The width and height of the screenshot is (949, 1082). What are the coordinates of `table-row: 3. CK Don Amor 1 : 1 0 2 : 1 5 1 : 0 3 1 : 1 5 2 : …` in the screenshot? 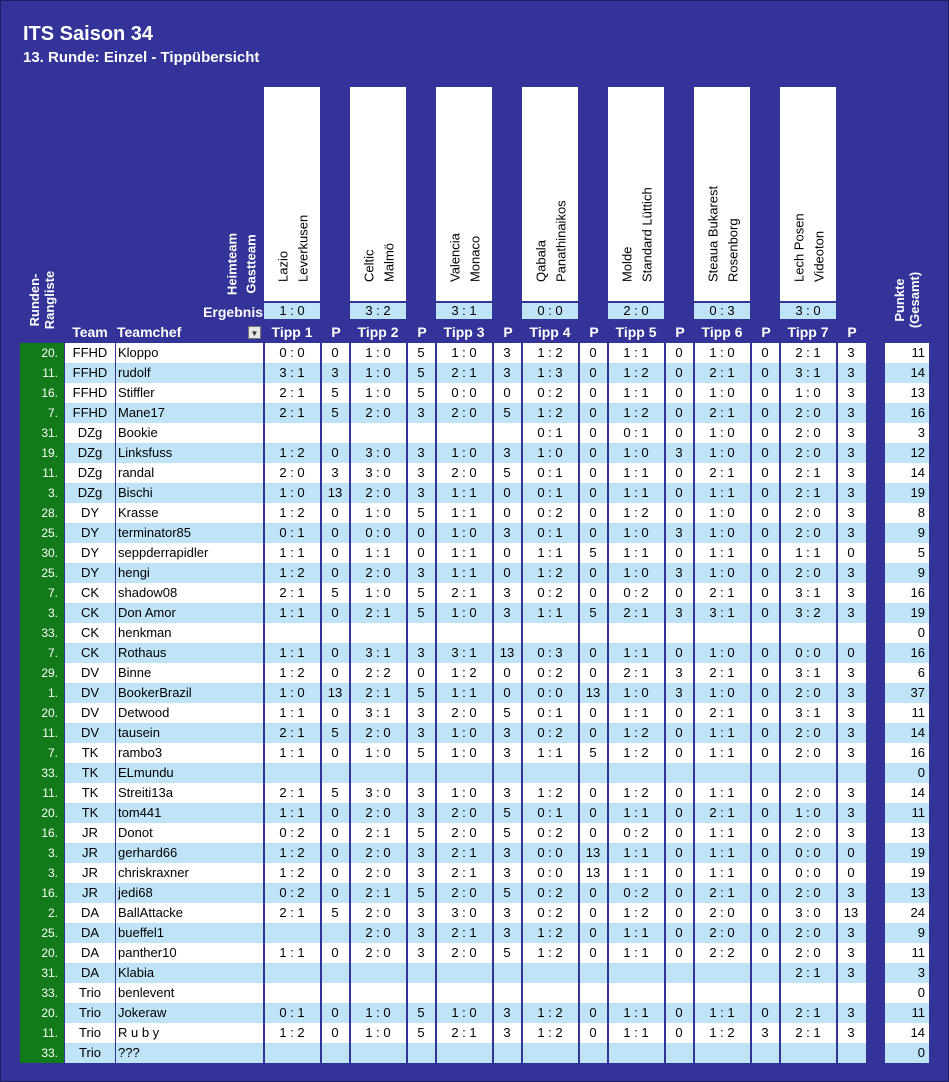 It's located at (474, 613).